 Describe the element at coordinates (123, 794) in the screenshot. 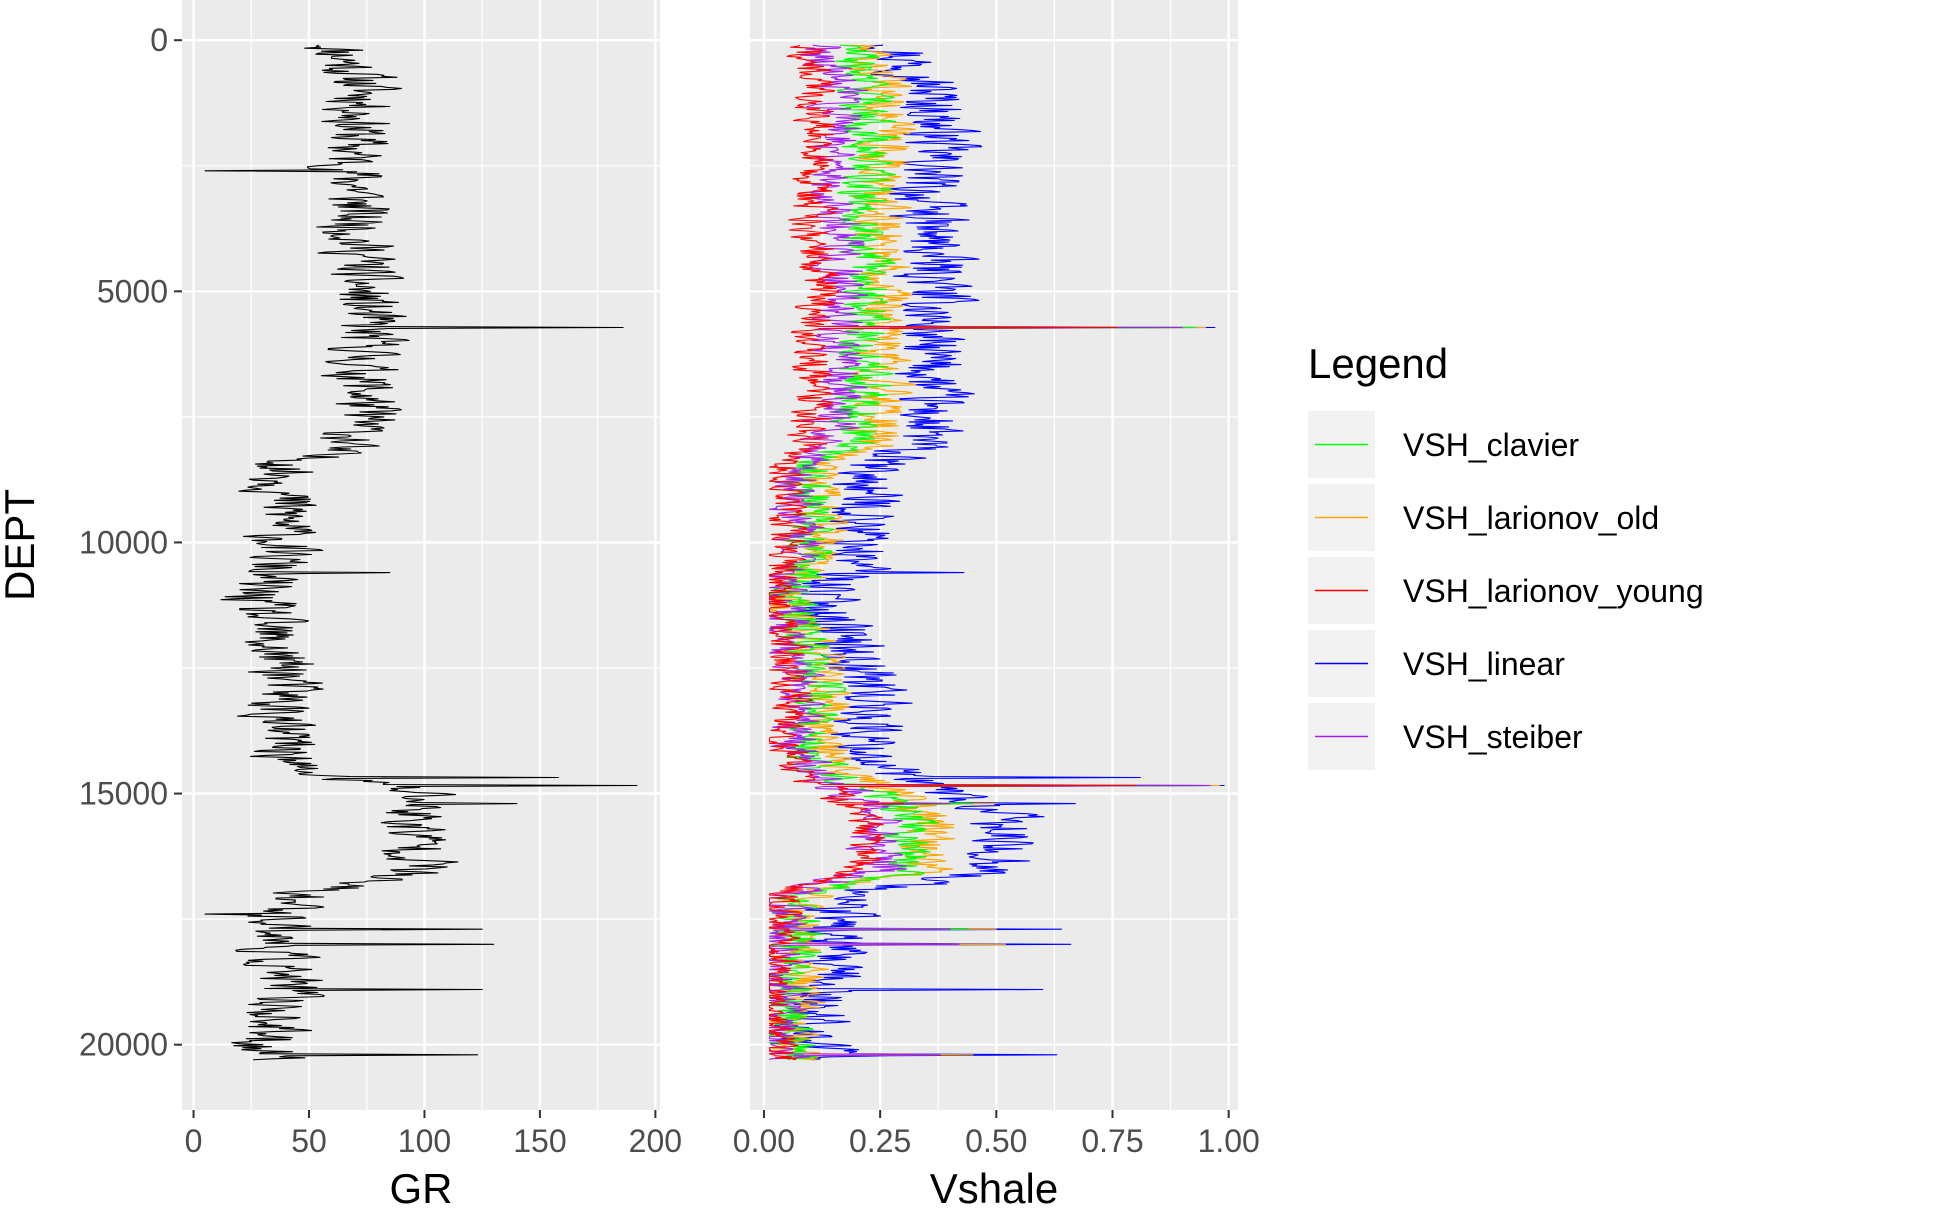

I see `y-tick-label: 15000` at that location.